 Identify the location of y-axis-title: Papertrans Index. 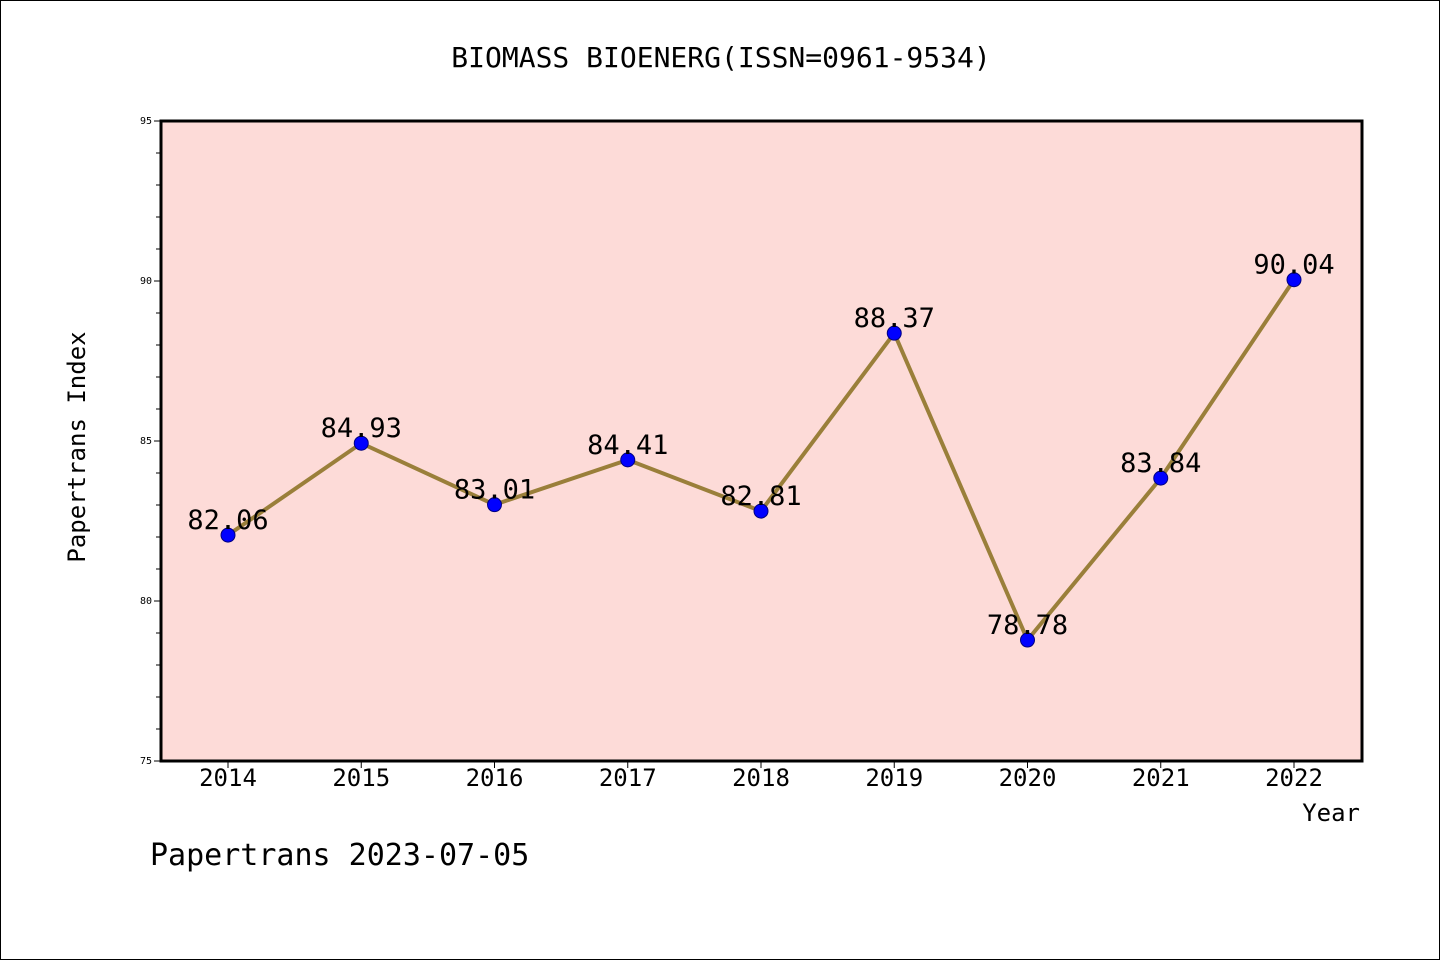
(77, 446).